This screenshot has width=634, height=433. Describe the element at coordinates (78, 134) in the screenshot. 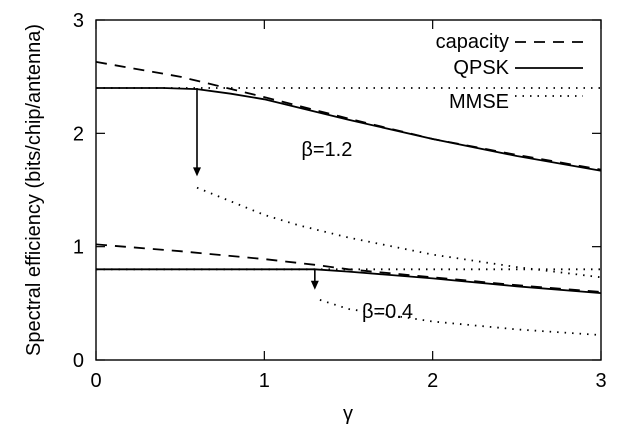

I see `y-tick-label: 2` at that location.